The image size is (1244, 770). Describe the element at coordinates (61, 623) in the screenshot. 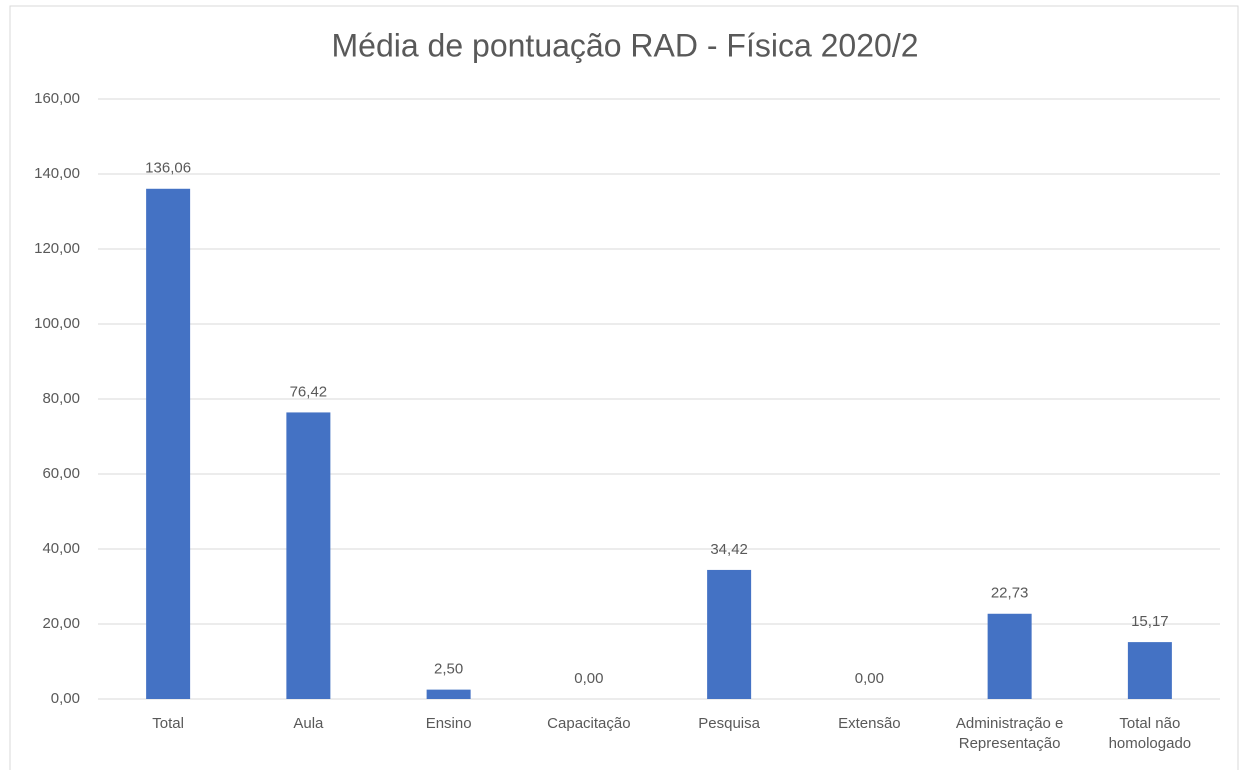

I see `y-tick-label: 20,00` at that location.